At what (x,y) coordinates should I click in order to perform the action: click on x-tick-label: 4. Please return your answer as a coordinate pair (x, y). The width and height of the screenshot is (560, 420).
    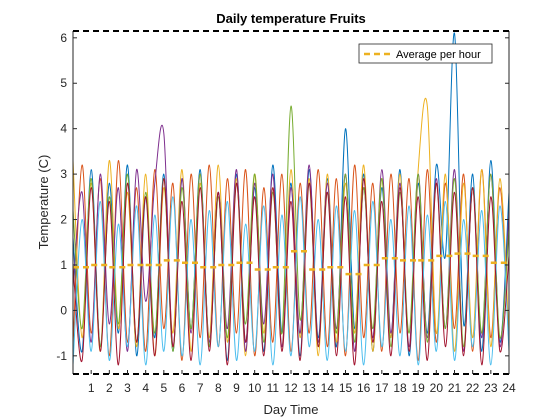
    Looking at the image, I should click on (145, 388).